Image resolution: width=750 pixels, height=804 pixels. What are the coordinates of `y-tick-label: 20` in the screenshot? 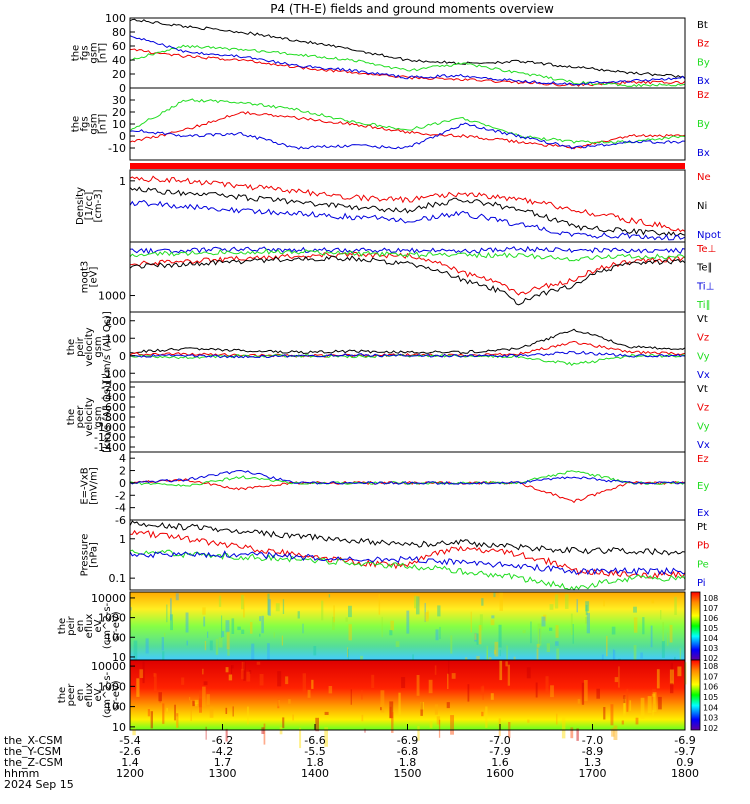 It's located at (119, 112).